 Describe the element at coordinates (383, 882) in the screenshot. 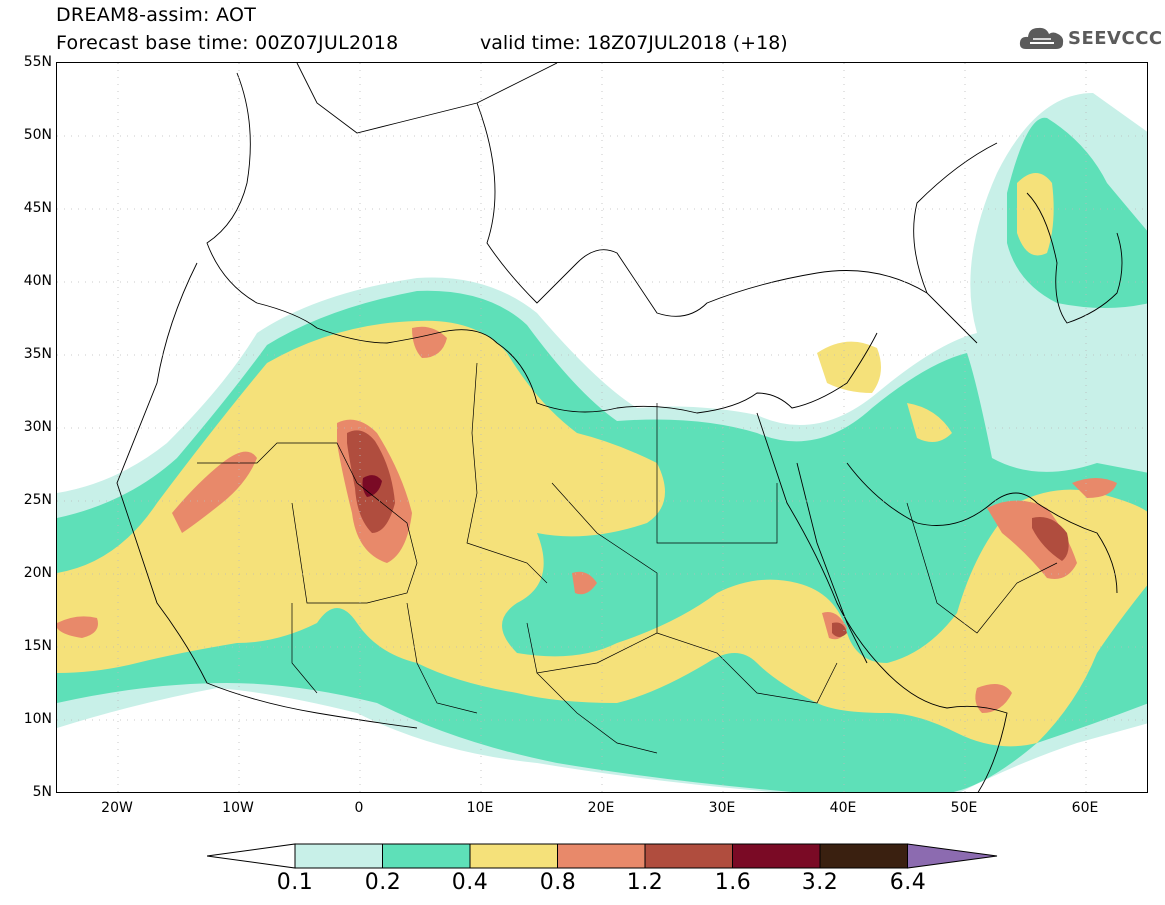

I see `colorbar-label-0-2: 0.2` at that location.